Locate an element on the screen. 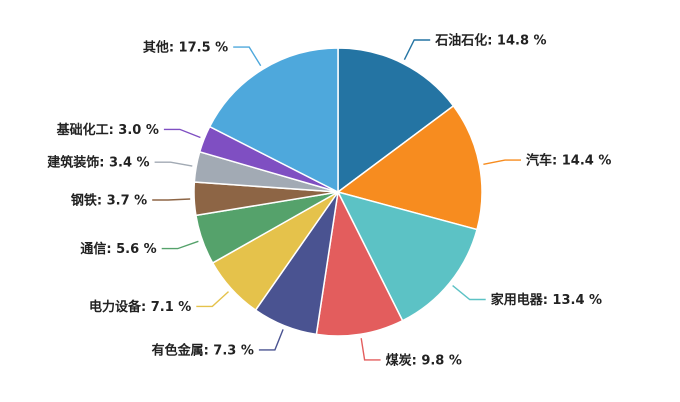 This screenshot has height=402, width=680. slice-label: 建筑装饰: 3.4 % is located at coordinates (98, 163).